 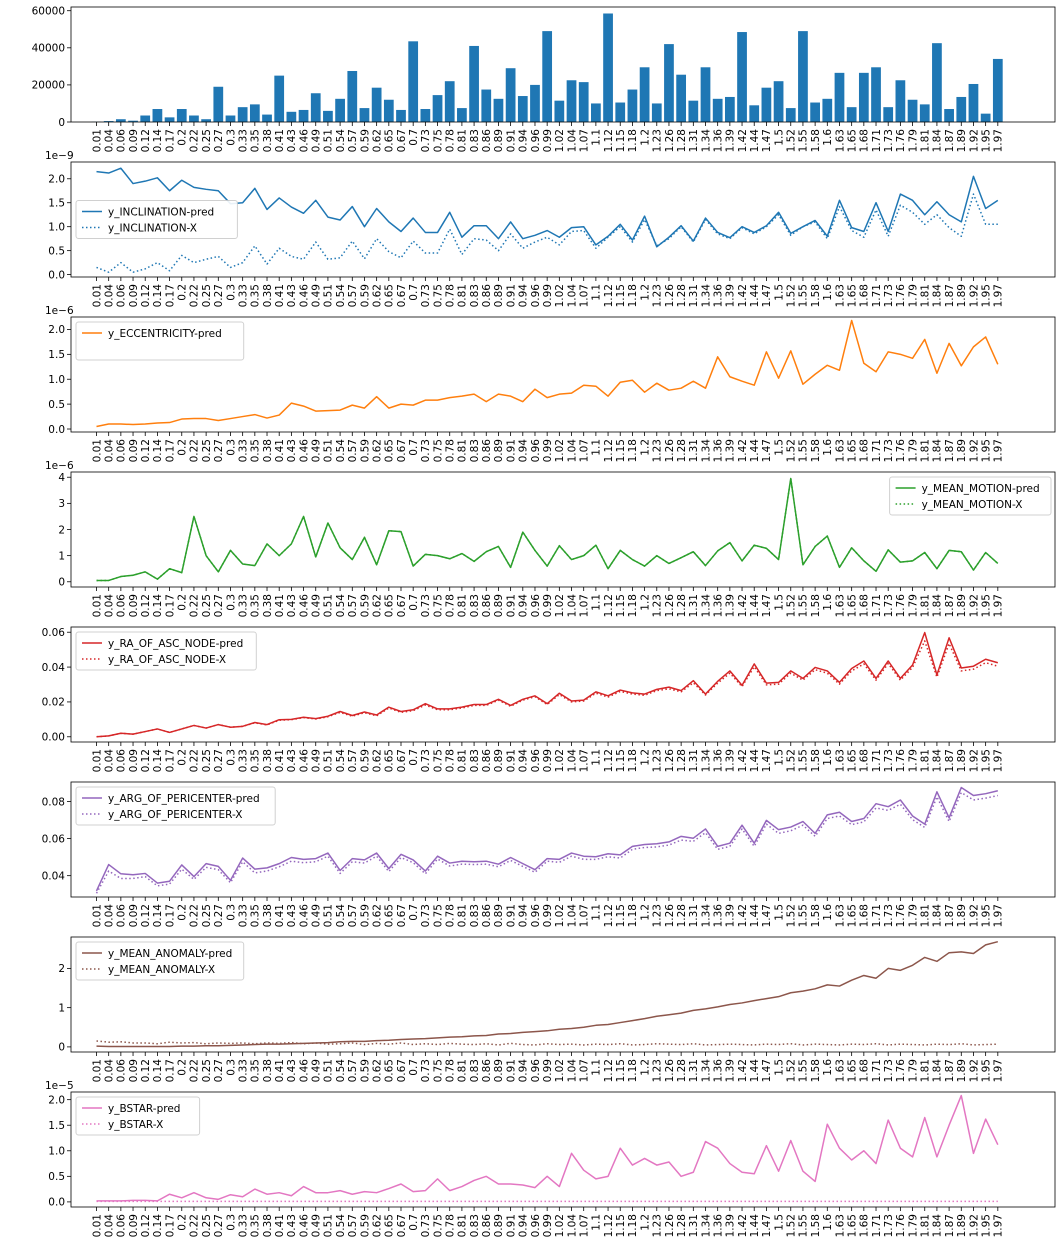 I want to click on bar-0.12, so click(x=145, y=118).